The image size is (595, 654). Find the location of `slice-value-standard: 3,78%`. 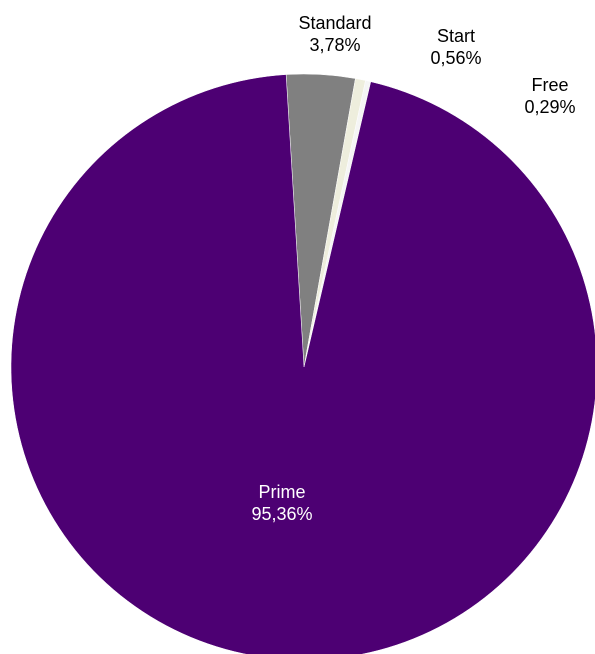

slice-value-standard: 3,78% is located at coordinates (334, 45).